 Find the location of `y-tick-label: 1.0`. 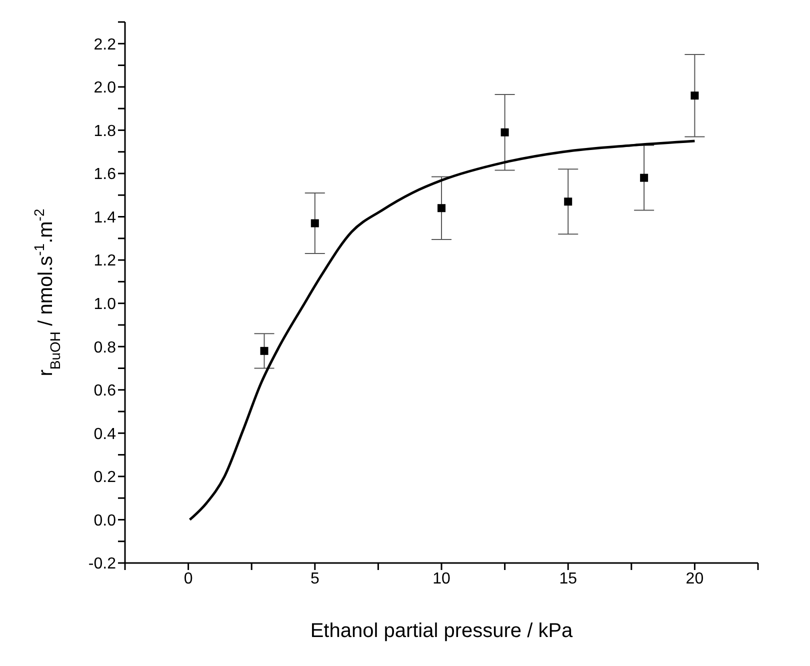

y-tick-label: 1.0 is located at coordinates (105, 304).